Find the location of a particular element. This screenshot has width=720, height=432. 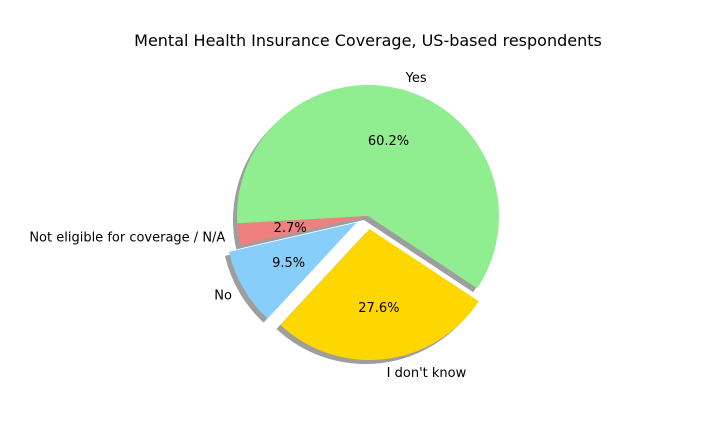

pct-label-yes: 60.2% is located at coordinates (388, 141).